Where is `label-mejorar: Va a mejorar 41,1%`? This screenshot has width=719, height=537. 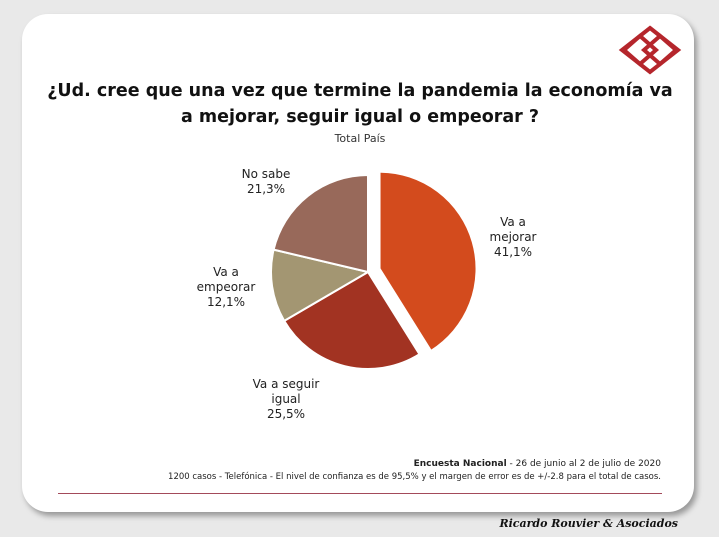
label-mejorar: Va a mejorar 41,1% is located at coordinates (513, 237).